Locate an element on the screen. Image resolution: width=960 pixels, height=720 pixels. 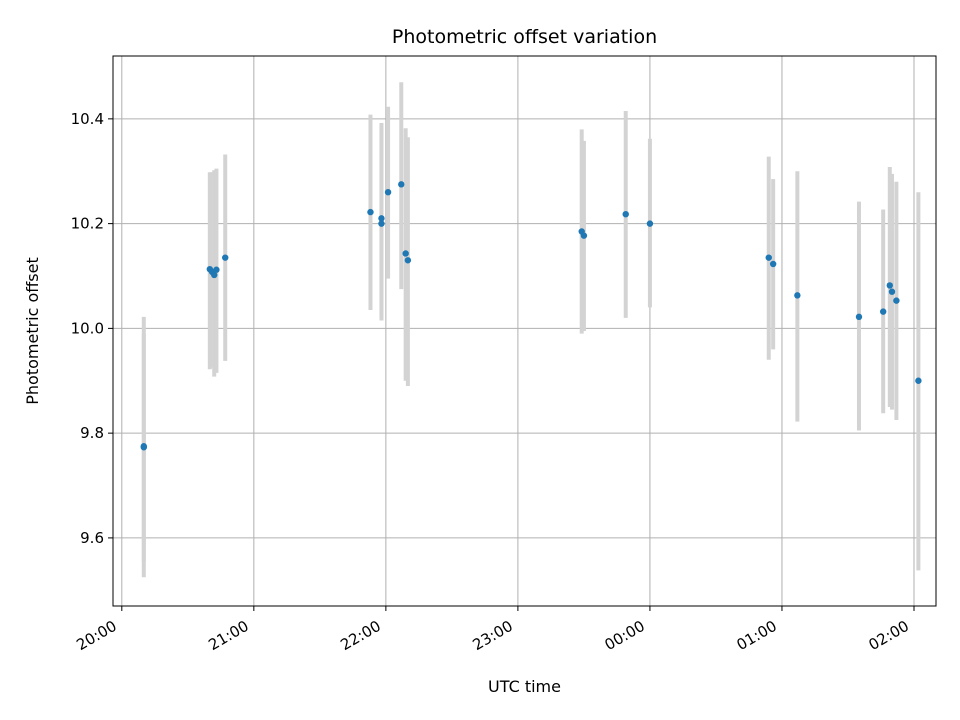
y-tick-label: 10.2 is located at coordinates (87, 224).